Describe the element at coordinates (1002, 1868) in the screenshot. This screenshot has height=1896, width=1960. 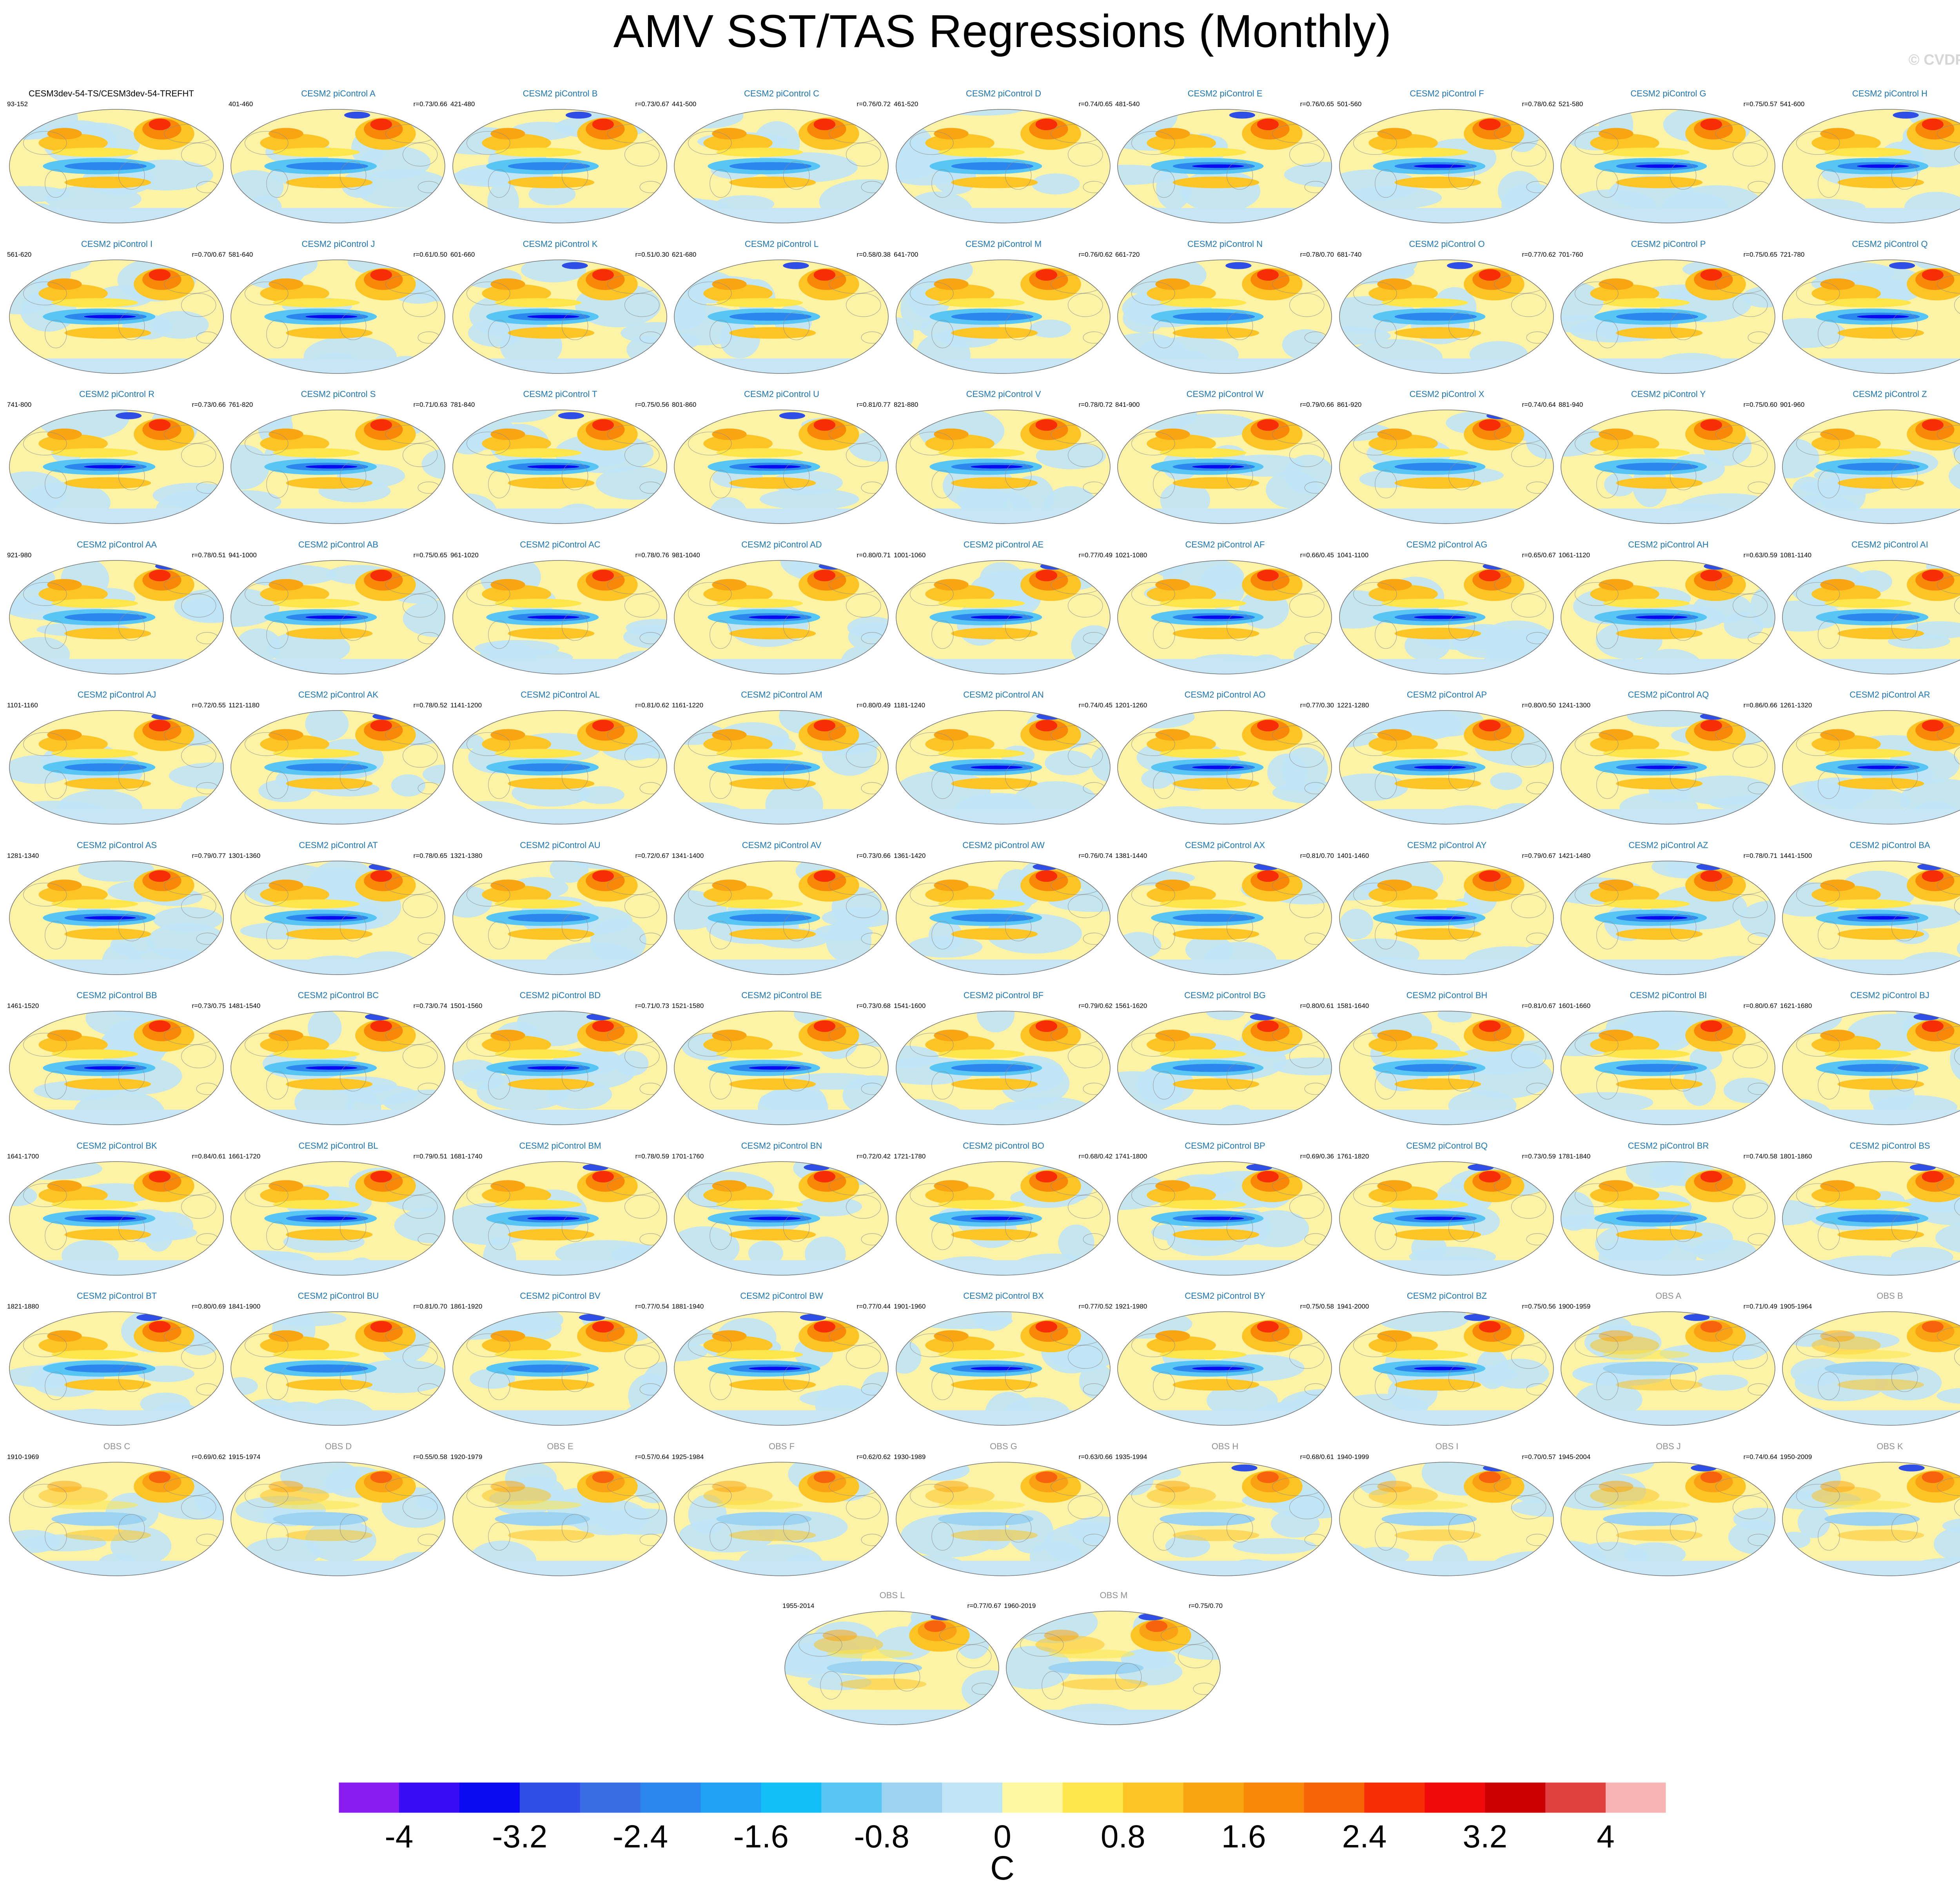
I see `colorbar-unit-label: C` at that location.